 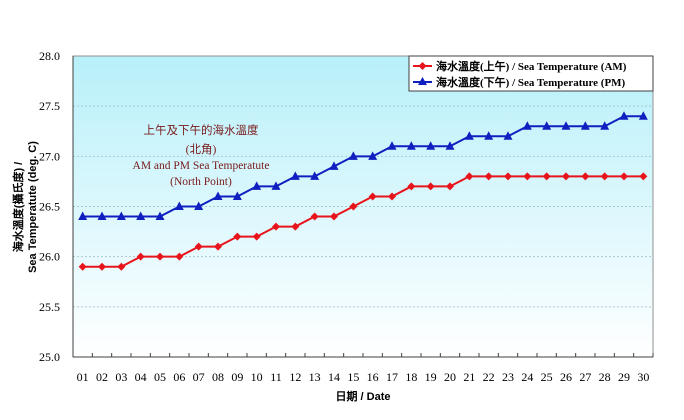 I want to click on x-tick-label: 15, so click(x=353, y=377).